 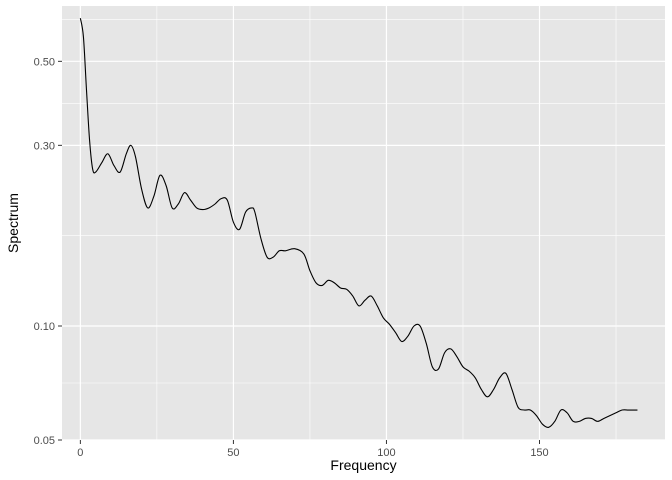 What do you see at coordinates (44, 62) in the screenshot?
I see `y-tick-label: 0.50` at bounding box center [44, 62].